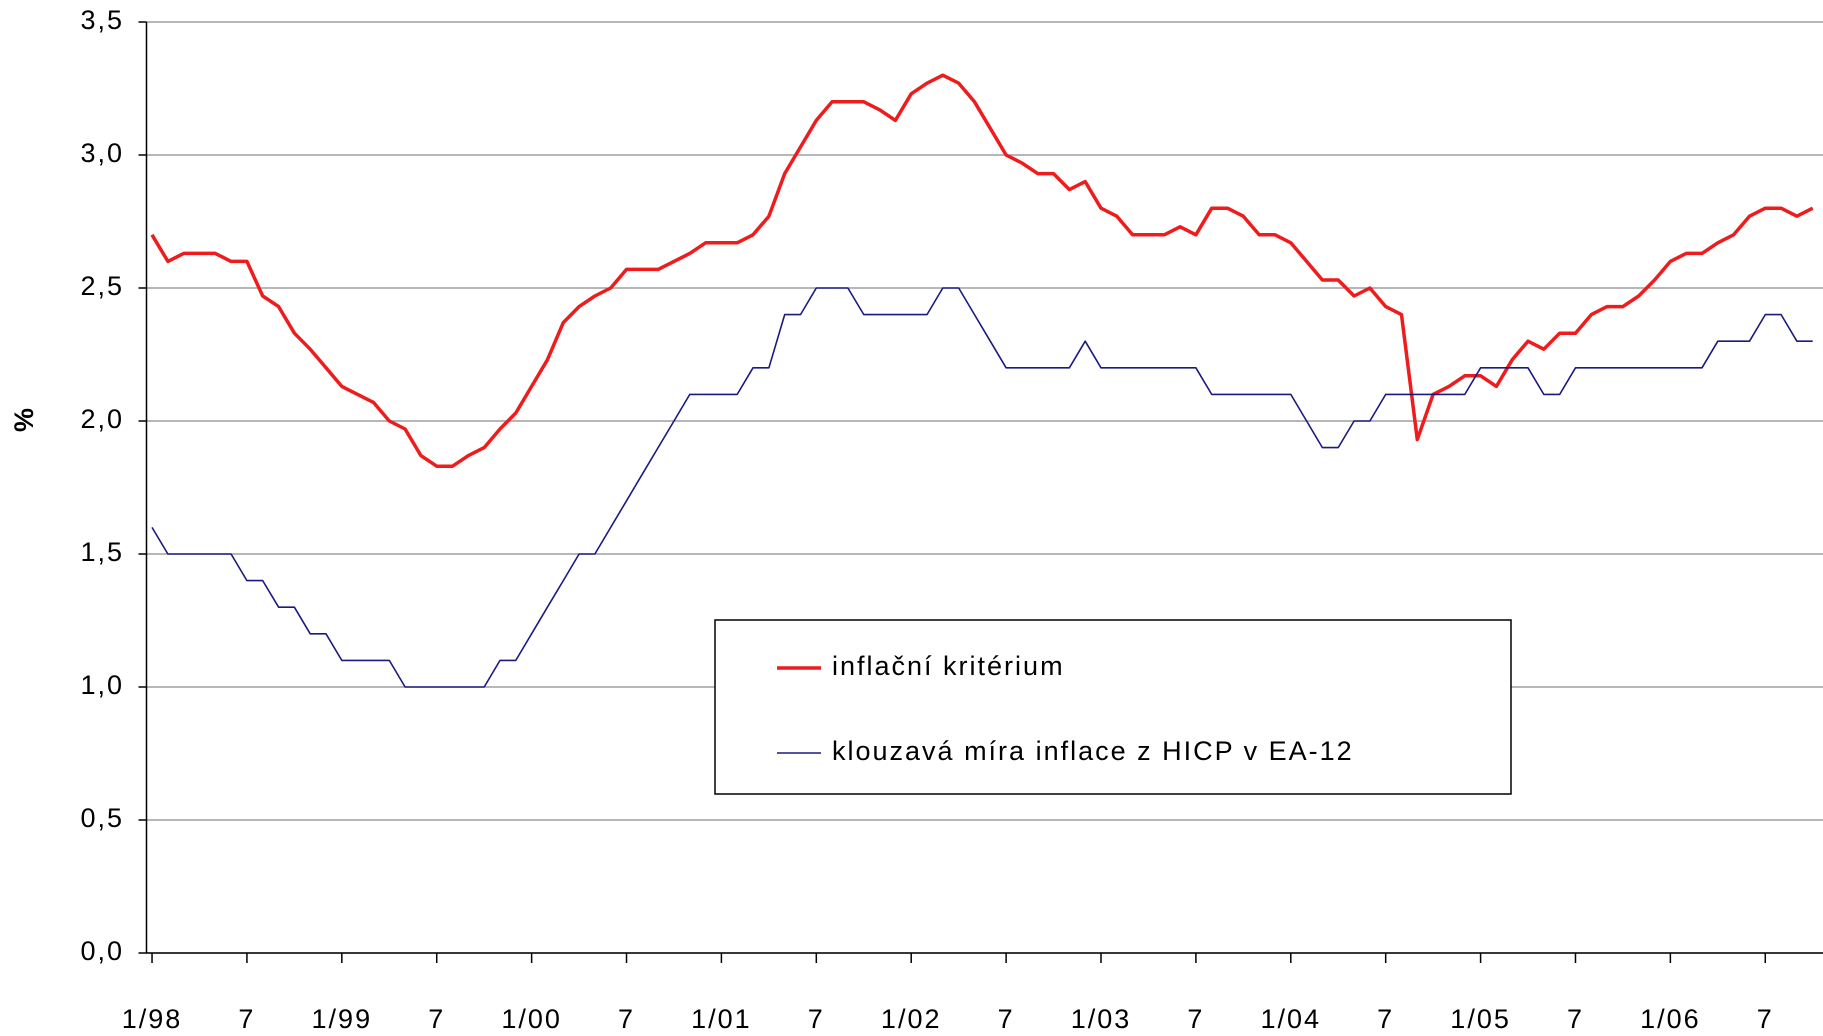 Image resolution: width=1823 pixels, height=1036 pixels. I want to click on legend-label: inflační kritérium, so click(948, 666).